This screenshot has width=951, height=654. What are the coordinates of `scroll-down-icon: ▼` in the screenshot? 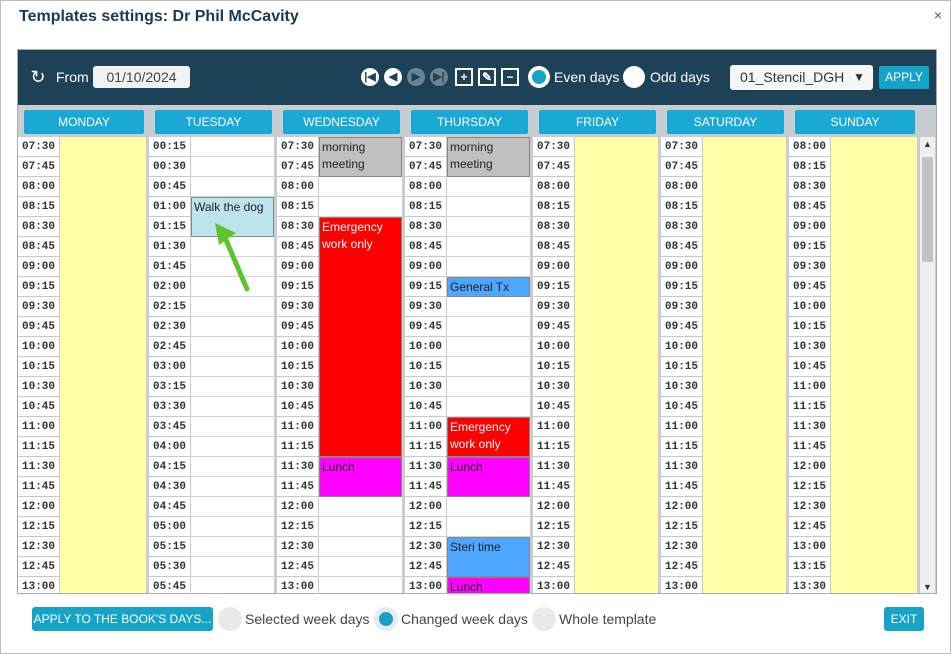 It's located at (927, 587).